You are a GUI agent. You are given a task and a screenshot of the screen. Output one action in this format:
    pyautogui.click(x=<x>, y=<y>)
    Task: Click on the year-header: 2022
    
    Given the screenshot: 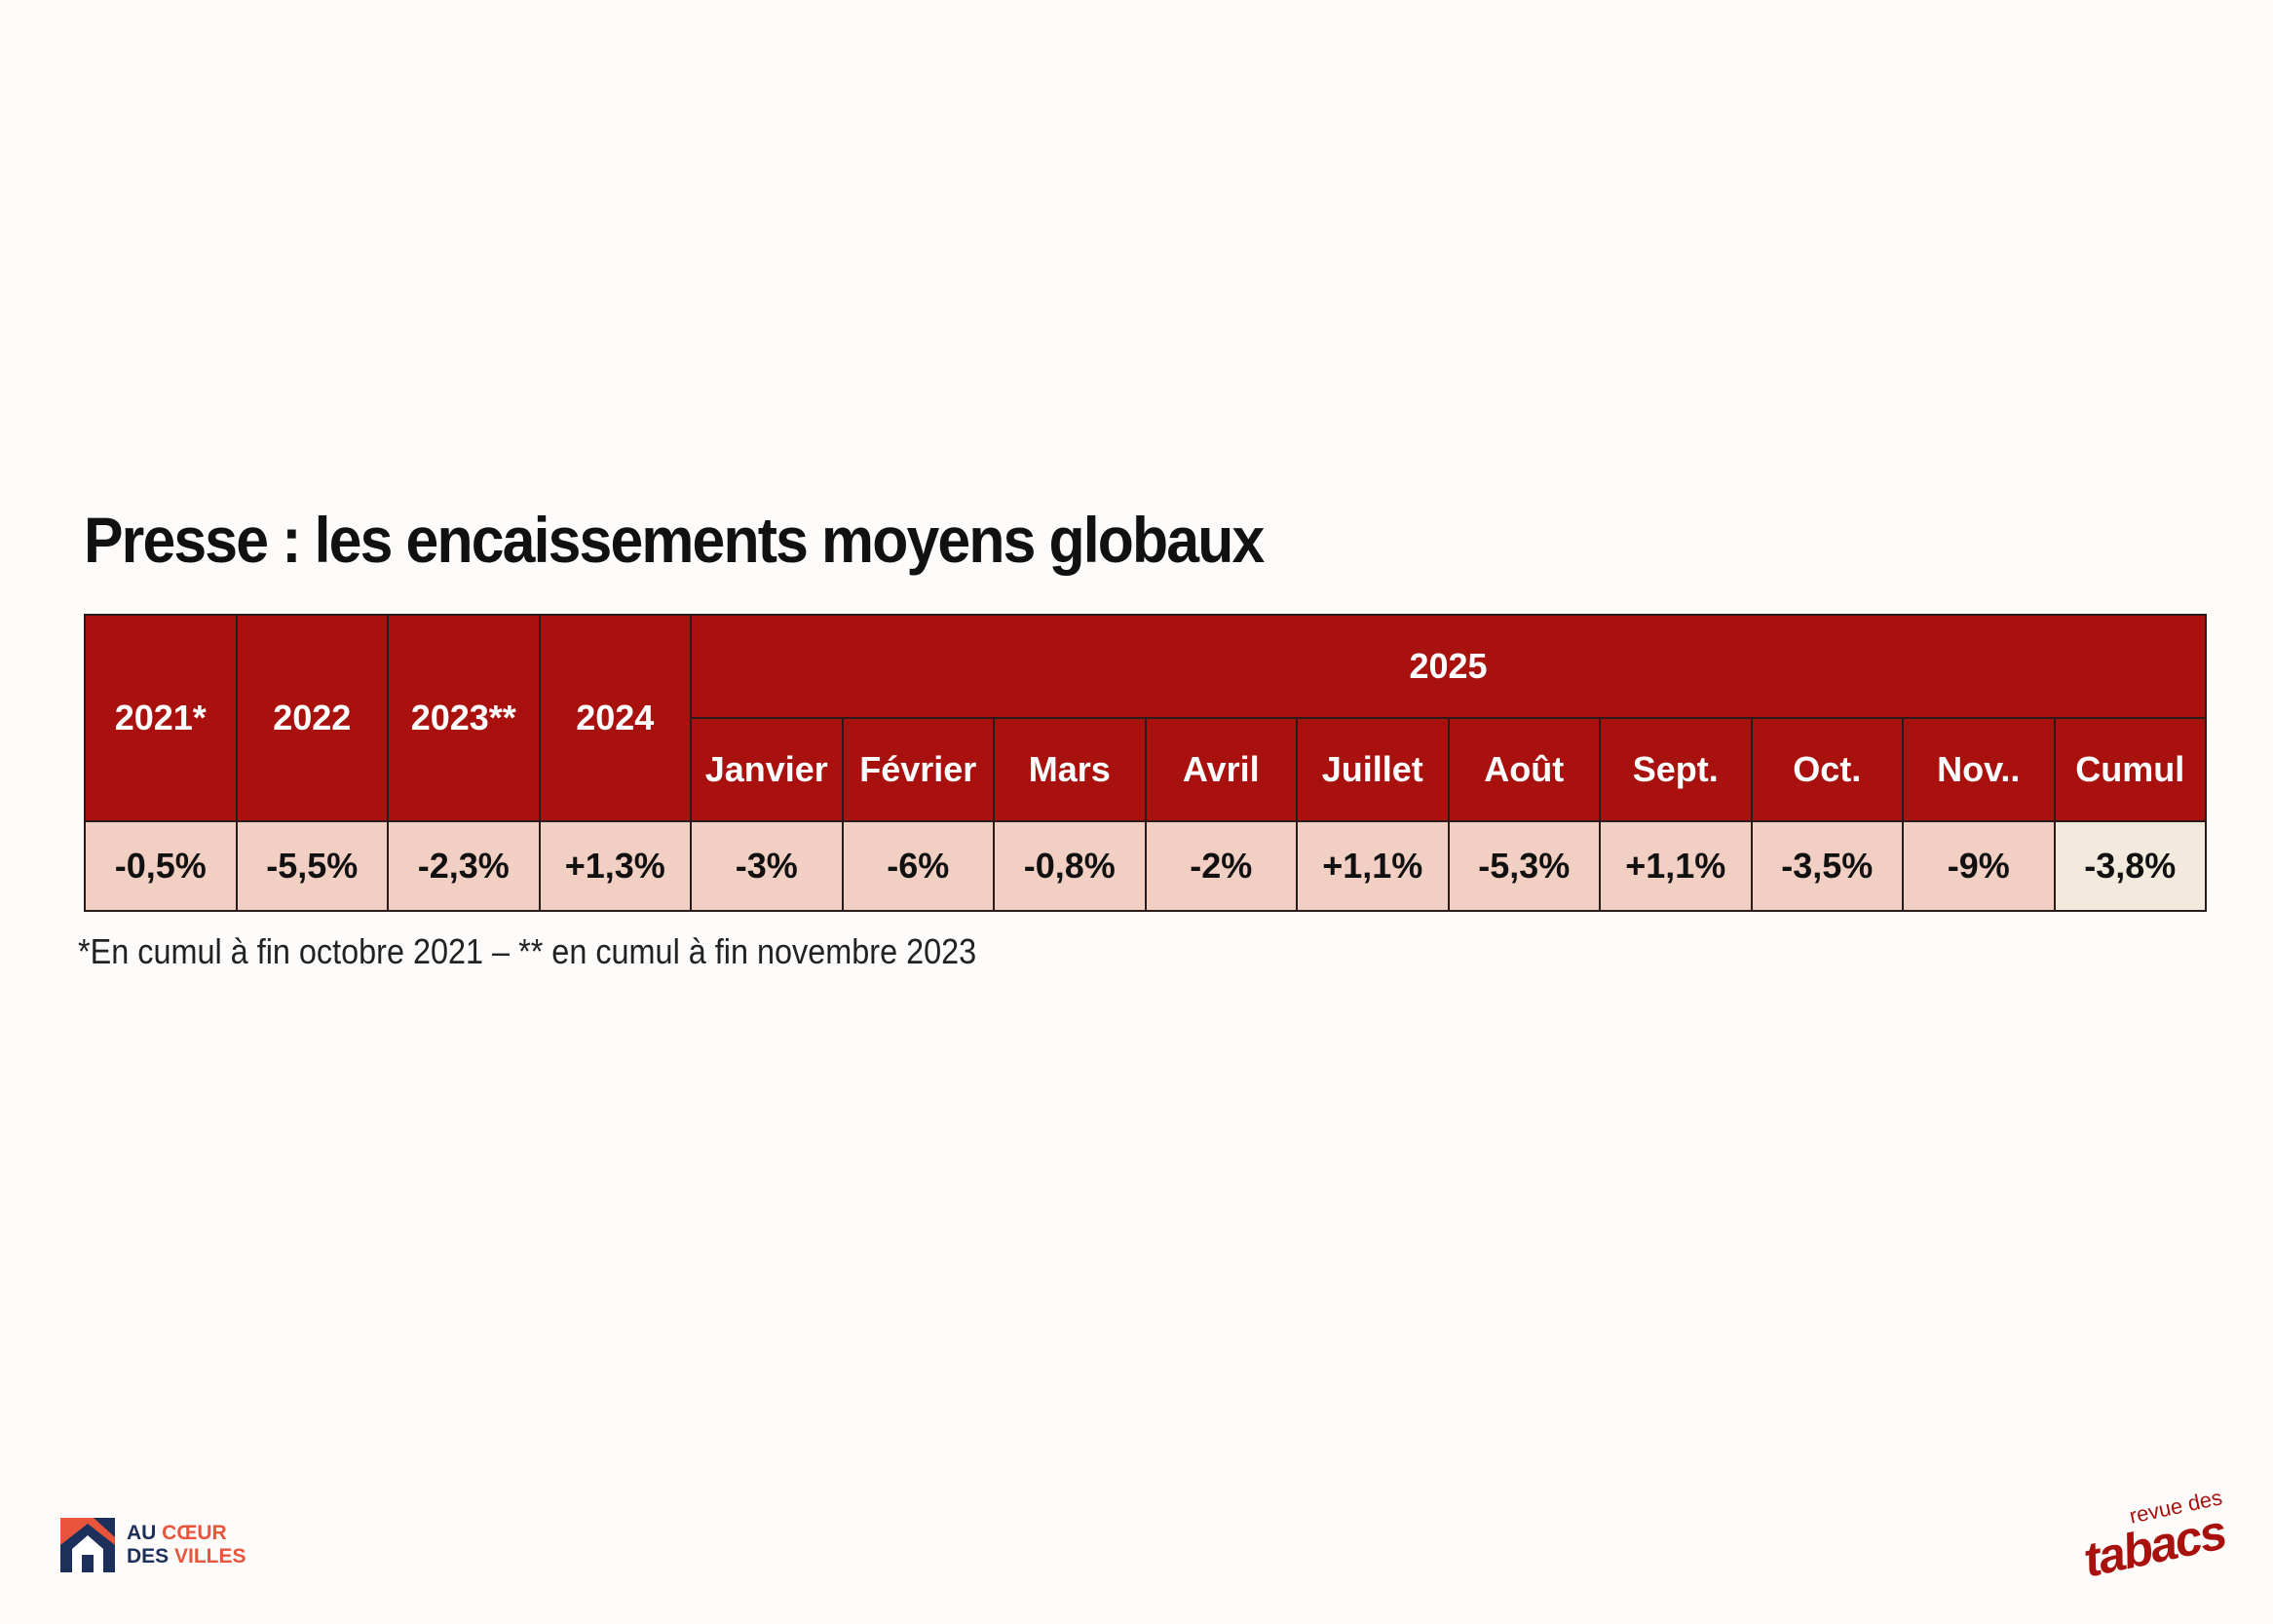 What is the action you would take?
    pyautogui.click(x=312, y=718)
    